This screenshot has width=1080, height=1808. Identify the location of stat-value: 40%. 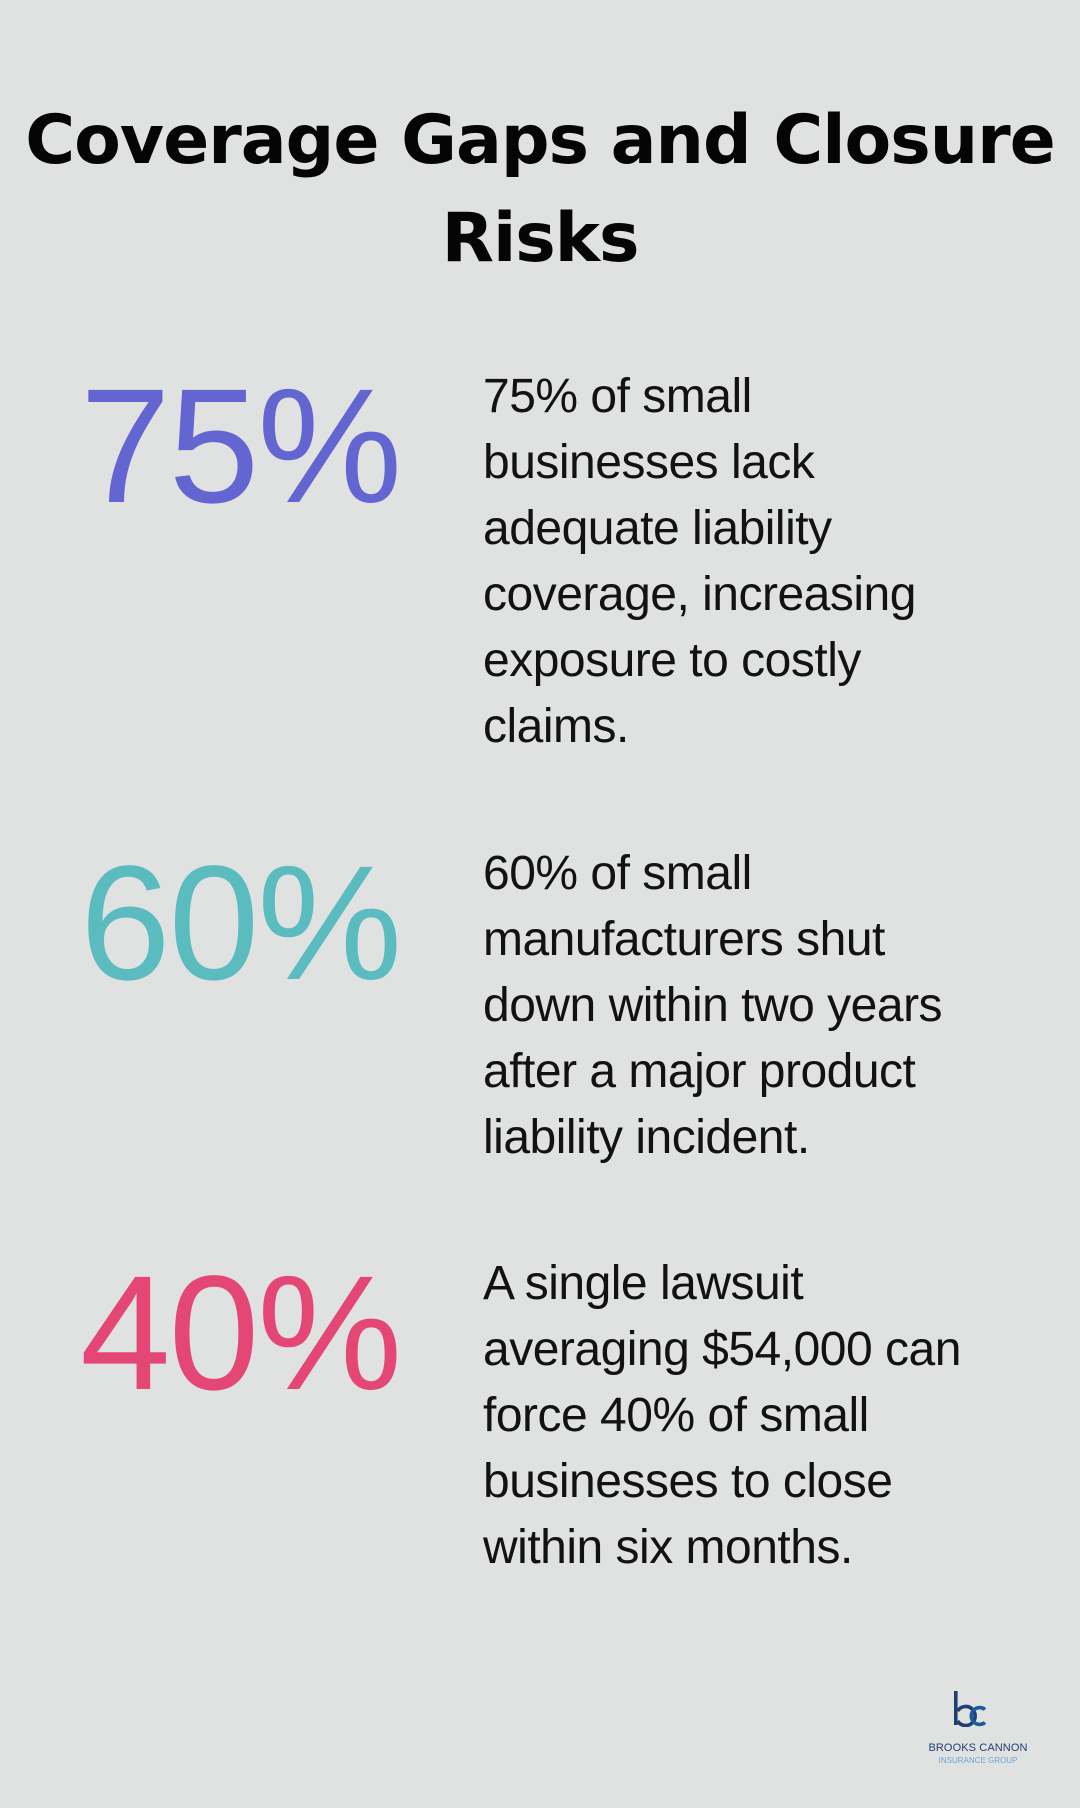
(241, 1332).